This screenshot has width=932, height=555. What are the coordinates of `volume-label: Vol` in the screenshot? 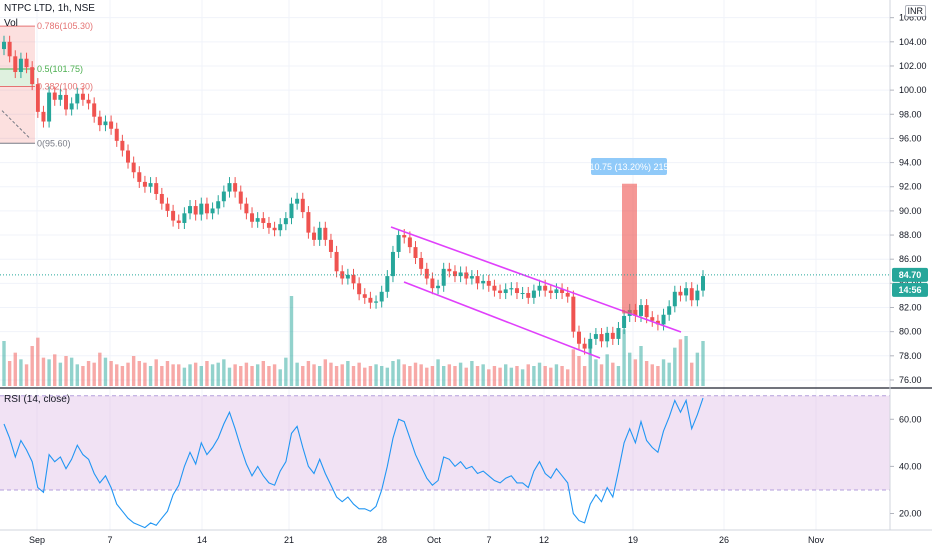 It's located at (11, 23).